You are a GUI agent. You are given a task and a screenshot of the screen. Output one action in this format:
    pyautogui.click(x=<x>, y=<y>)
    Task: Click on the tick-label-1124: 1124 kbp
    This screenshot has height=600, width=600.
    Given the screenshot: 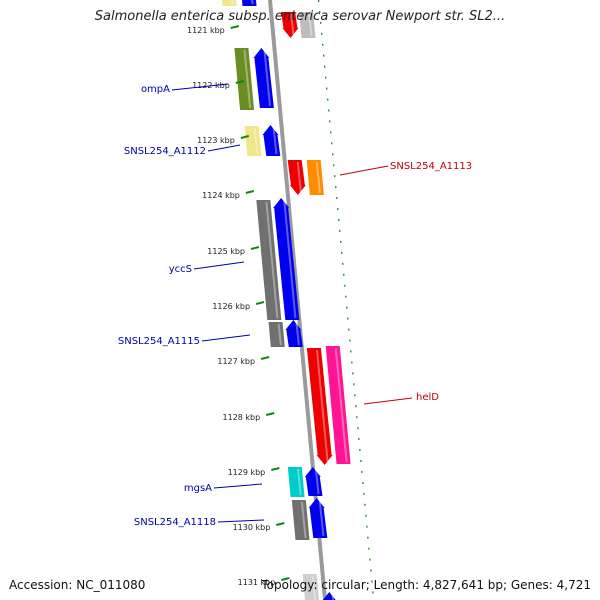 What is the action you would take?
    pyautogui.click(x=221, y=195)
    